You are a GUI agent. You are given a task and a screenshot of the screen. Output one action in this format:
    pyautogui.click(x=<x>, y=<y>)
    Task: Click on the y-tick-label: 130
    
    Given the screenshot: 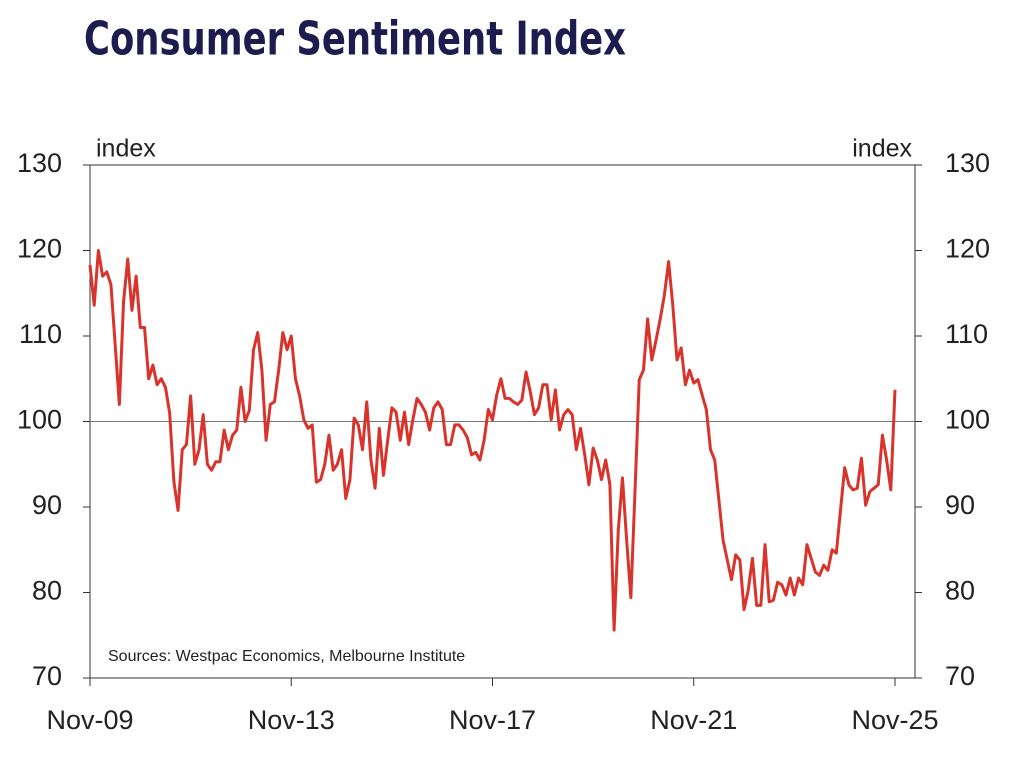 What is the action you would take?
    pyautogui.click(x=39, y=163)
    